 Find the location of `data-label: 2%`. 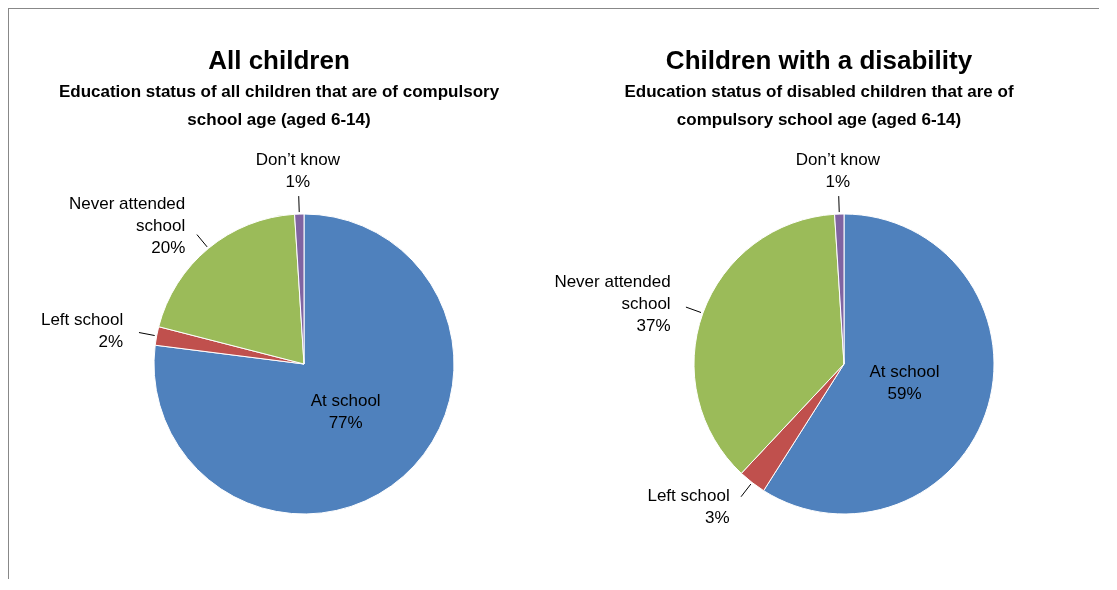

data-label: 2% is located at coordinates (111, 342).